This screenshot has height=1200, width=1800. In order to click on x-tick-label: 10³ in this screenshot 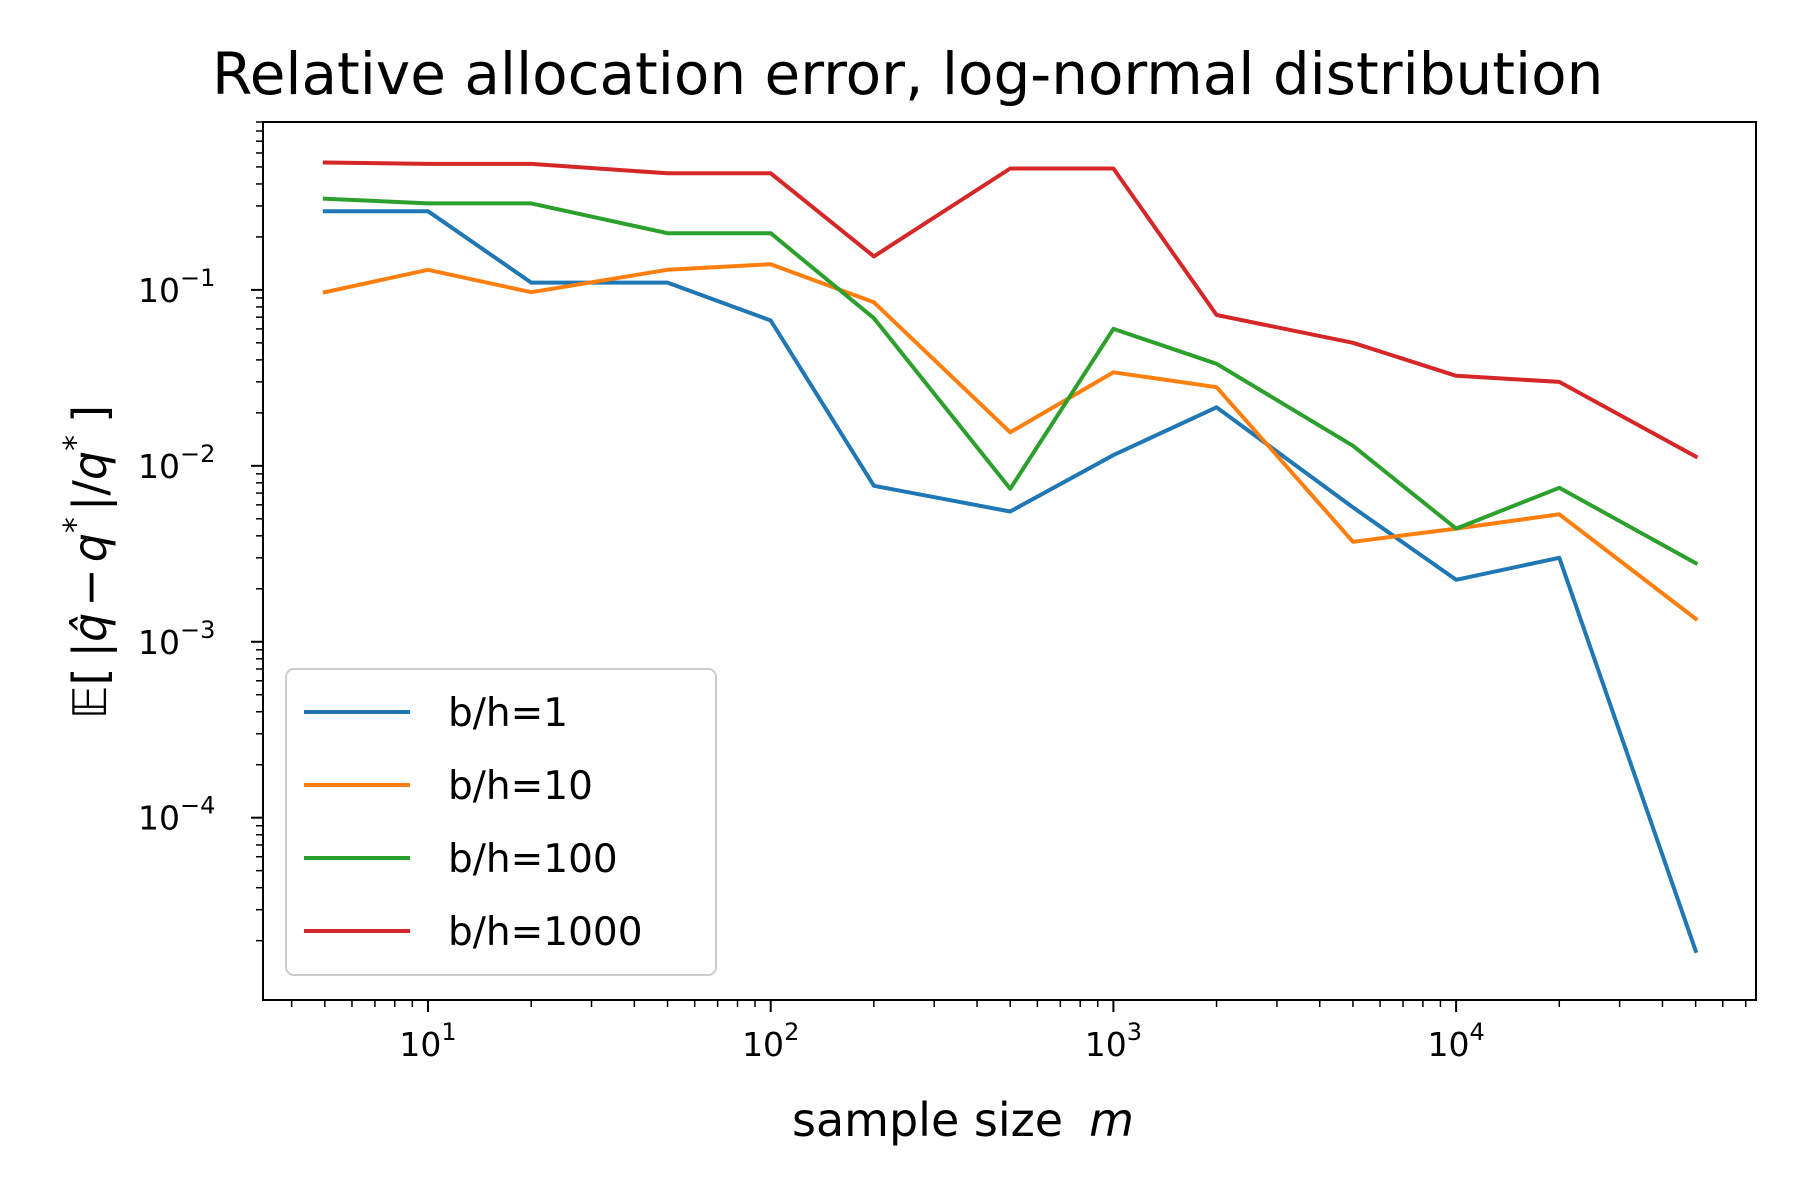, I will do `click(1113, 1041)`.